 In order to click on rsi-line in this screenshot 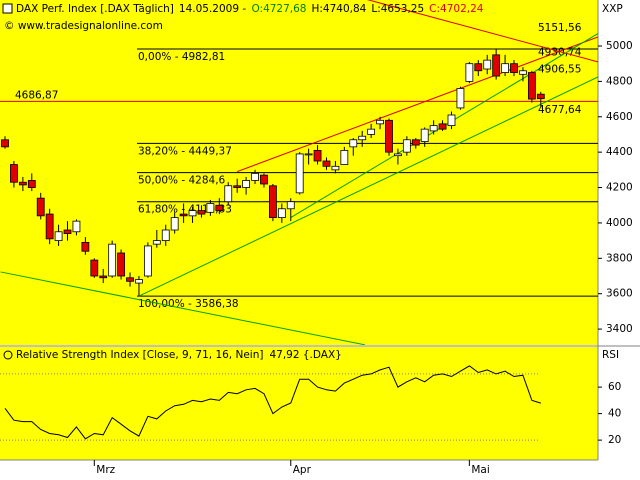, I will do `click(272, 402)`.